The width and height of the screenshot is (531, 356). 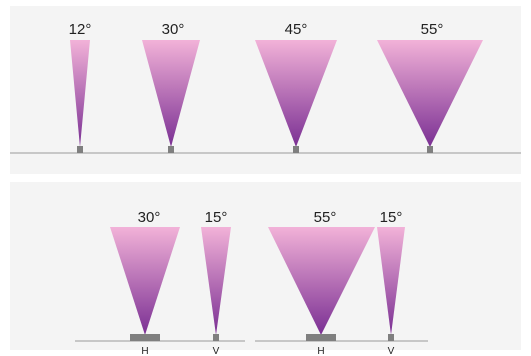 I want to click on pair-1-v-base, so click(x=216, y=337).